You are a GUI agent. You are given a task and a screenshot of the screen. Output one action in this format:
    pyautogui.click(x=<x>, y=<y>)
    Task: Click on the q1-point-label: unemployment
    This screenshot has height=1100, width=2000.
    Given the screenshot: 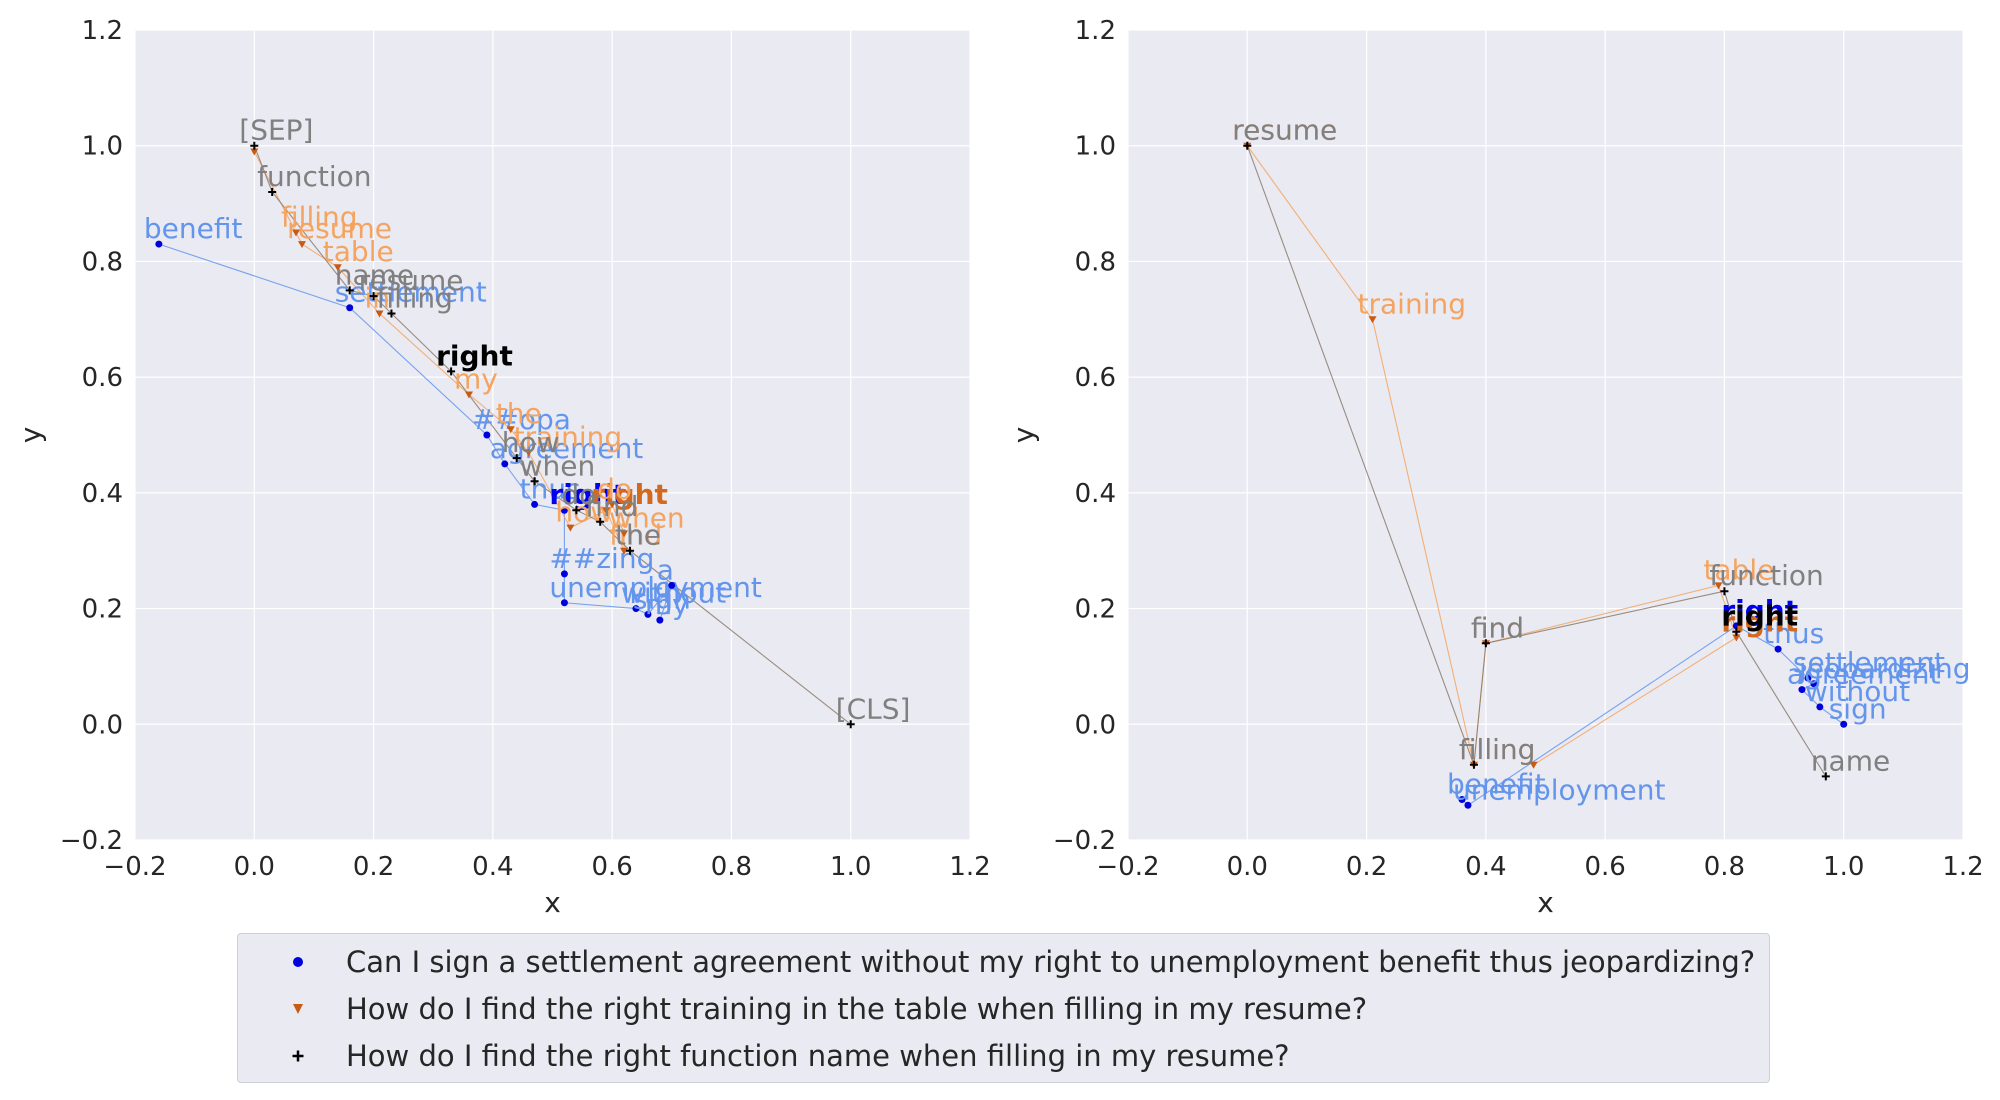 What is the action you would take?
    pyautogui.click(x=655, y=587)
    